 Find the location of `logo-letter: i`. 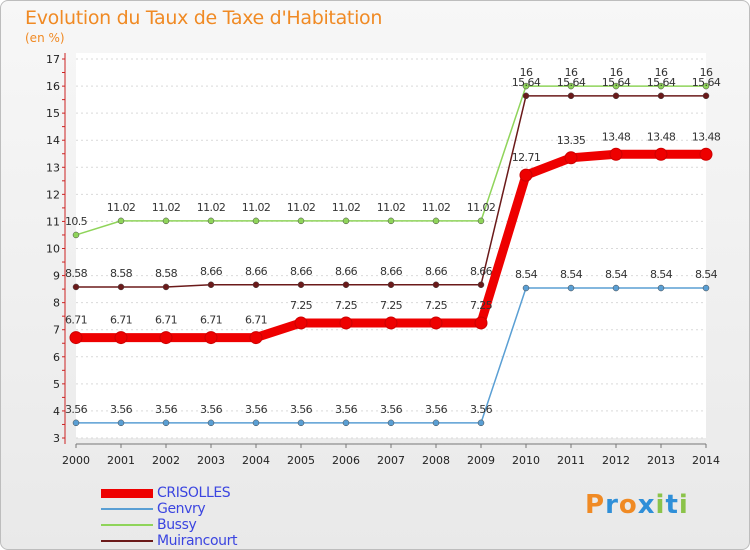

logo-letter: i is located at coordinates (683, 505).